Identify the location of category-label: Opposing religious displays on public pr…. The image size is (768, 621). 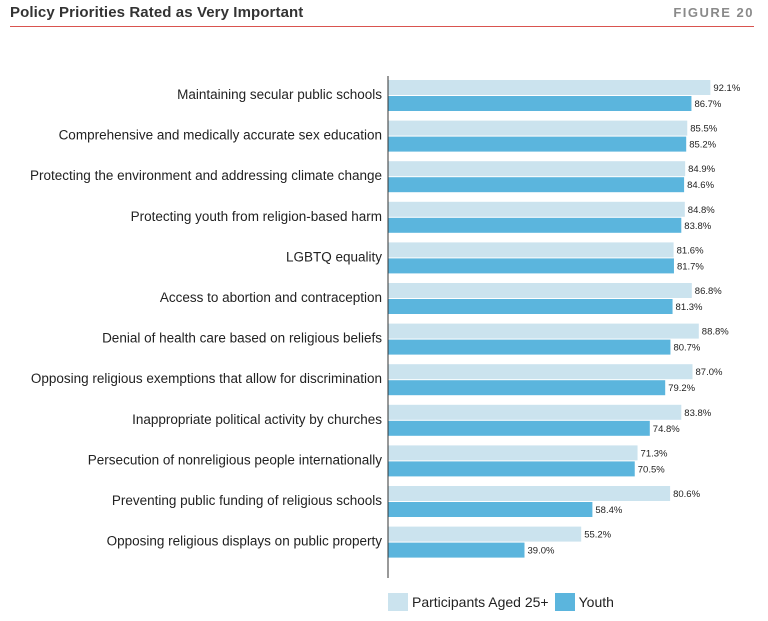
(245, 541).